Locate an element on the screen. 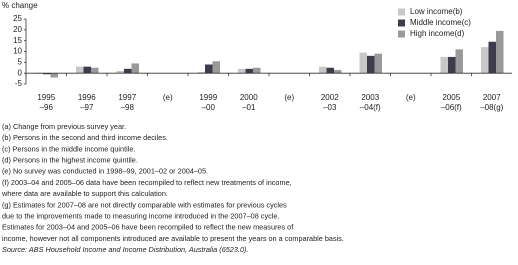 The width and height of the screenshot is (518, 265). y-axis-label: % change is located at coordinates (20, 5).